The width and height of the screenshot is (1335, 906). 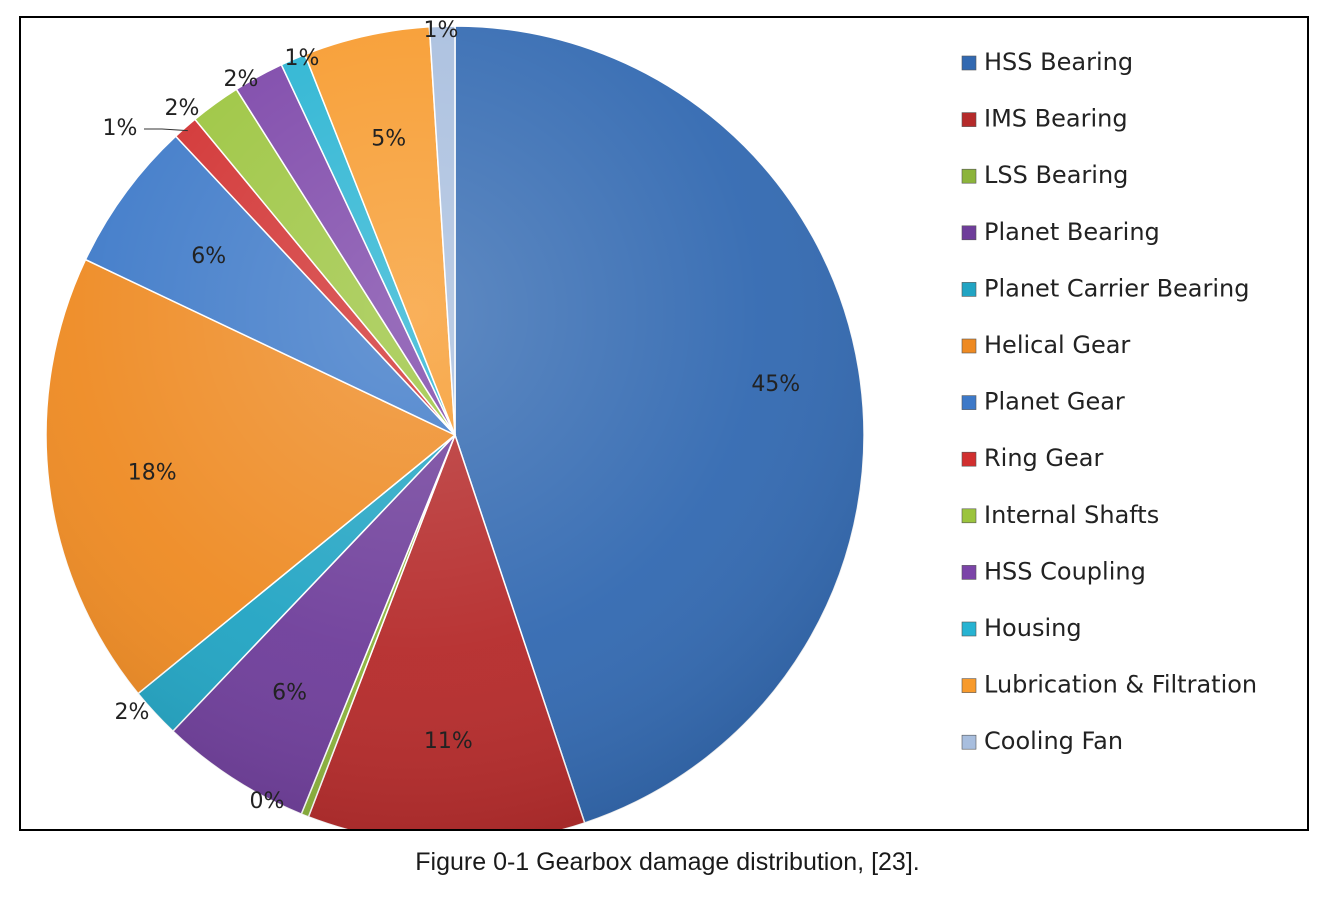 I want to click on legend-label-internal-shafts: Internal Shafts, so click(x=1071, y=515).